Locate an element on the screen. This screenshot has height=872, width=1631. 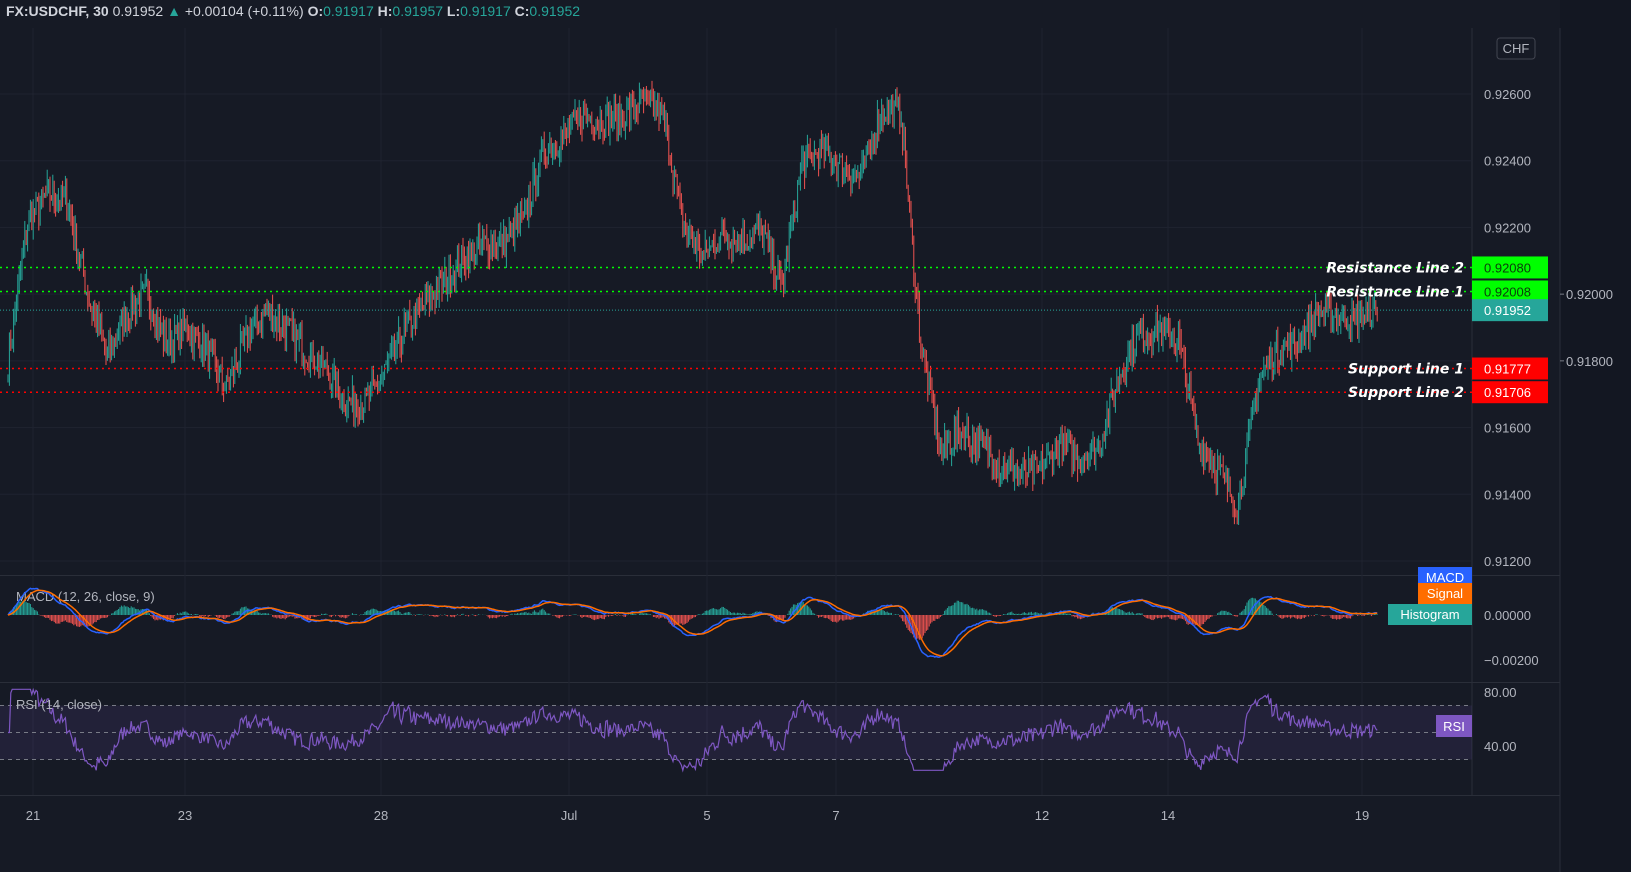
support-price-tag-label: 0.91777 is located at coordinates (1507, 369).